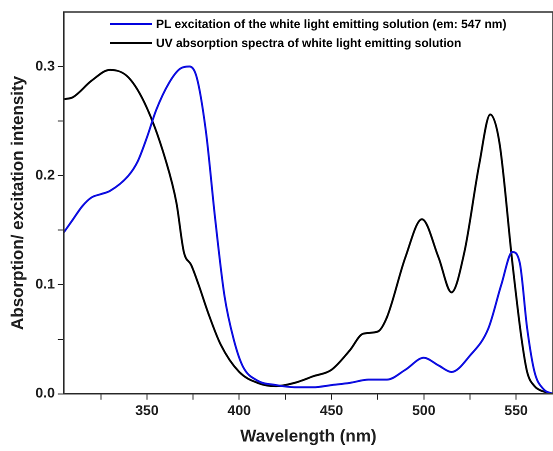 This screenshot has height=451, width=553. Describe the element at coordinates (147, 410) in the screenshot. I see `x-tick-label: 350` at that location.